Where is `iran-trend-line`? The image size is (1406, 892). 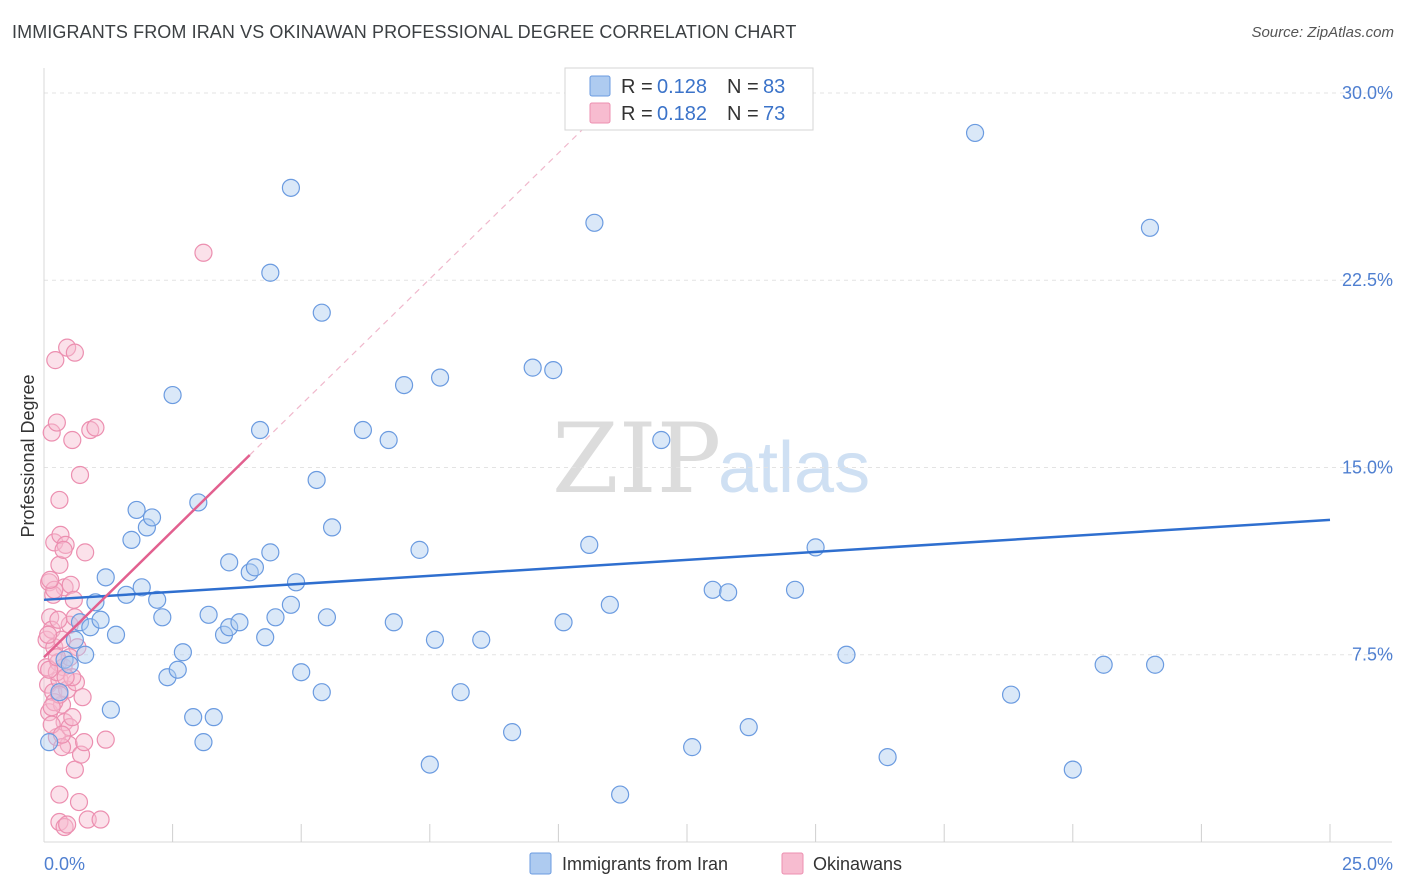
iran-trend-line is located at coordinates (687, 560).